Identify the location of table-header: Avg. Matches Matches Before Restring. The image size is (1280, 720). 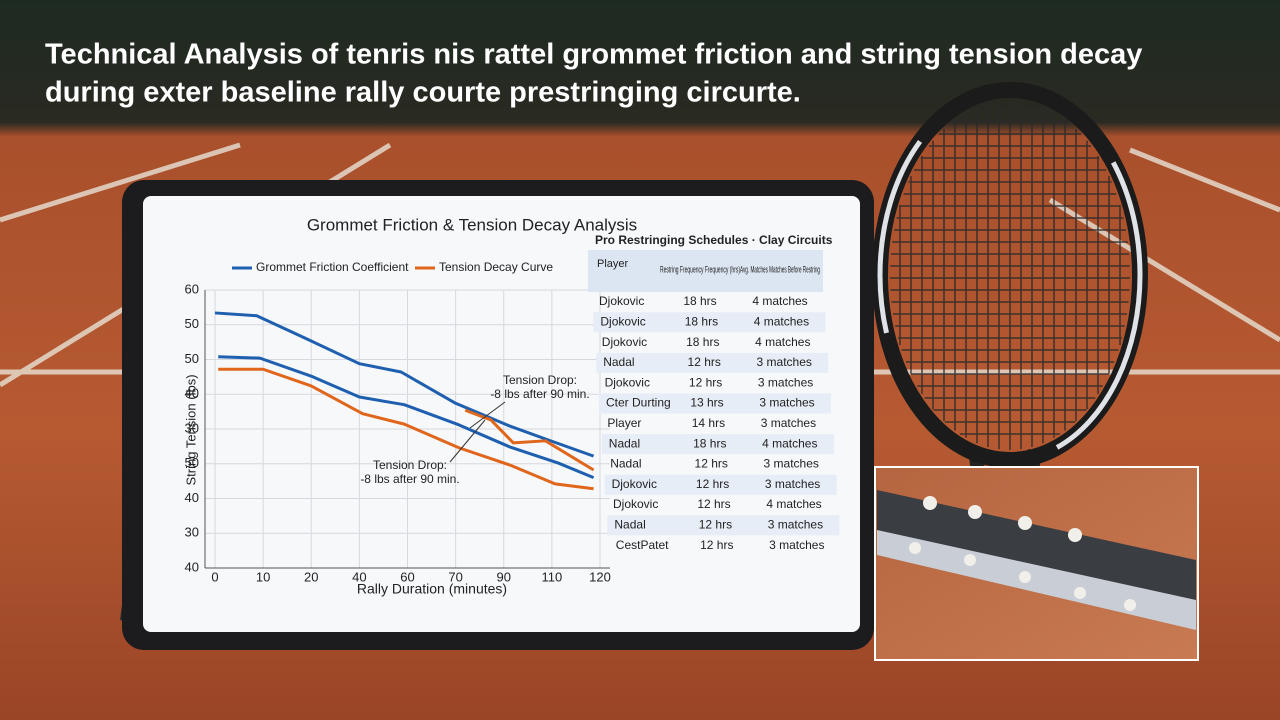
(780, 269).